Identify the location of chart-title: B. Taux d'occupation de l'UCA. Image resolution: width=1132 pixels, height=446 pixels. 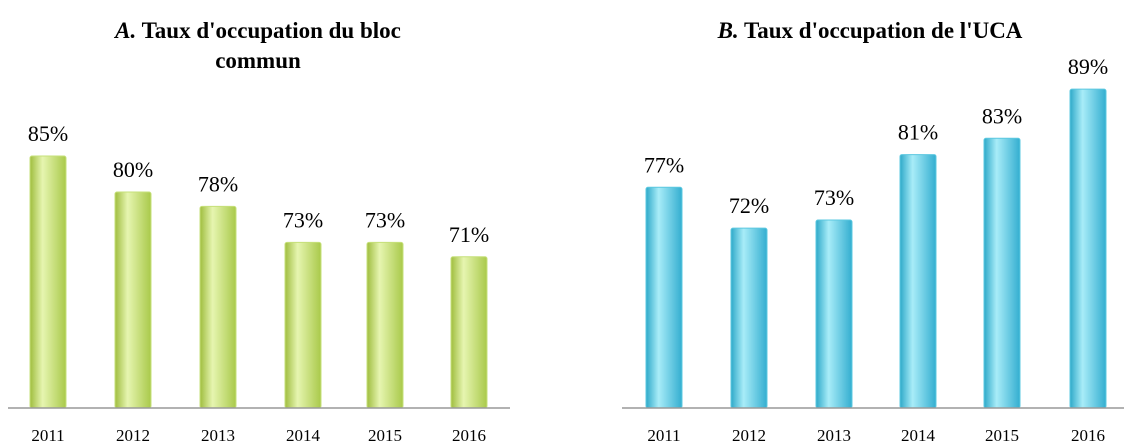
(870, 31).